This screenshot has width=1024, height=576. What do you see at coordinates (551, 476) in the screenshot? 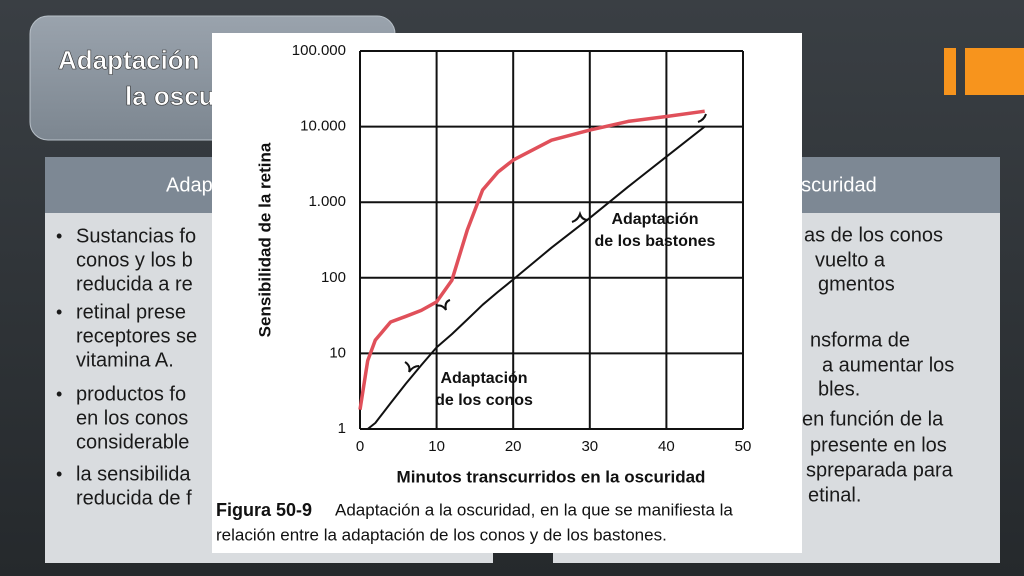
I see `x-axis-label: Minutos transcurridos en la oscuridad` at bounding box center [551, 476].